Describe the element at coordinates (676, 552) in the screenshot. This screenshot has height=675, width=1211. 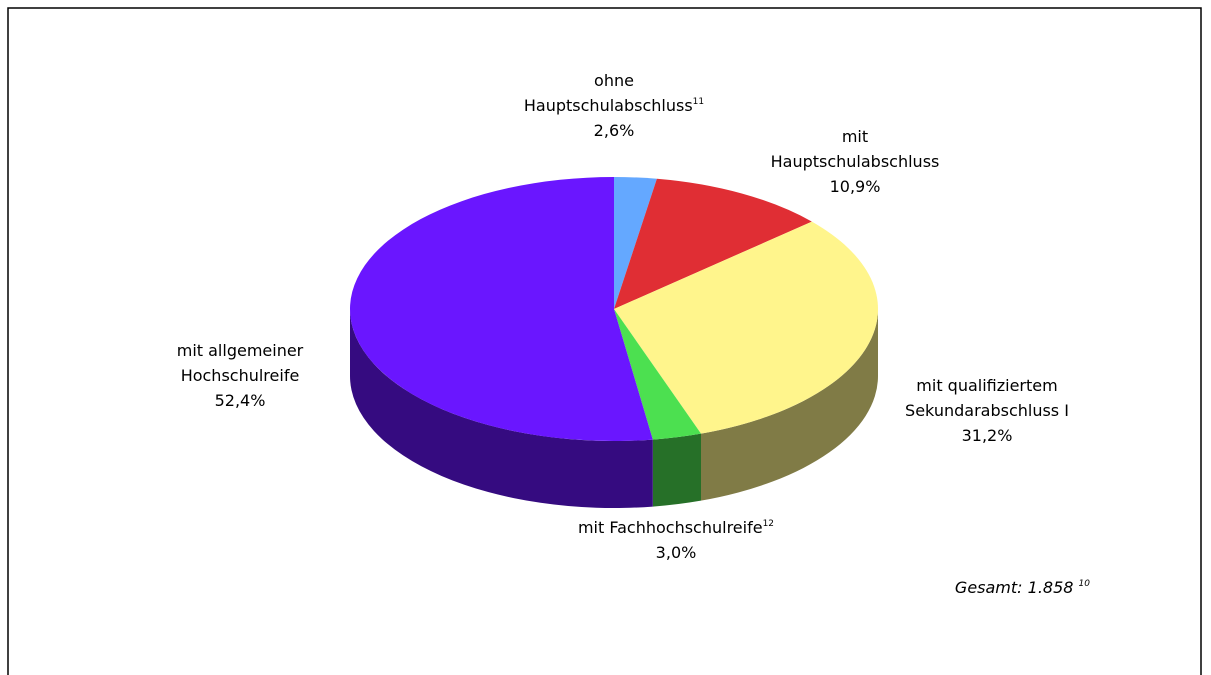
I see `value-label: 3,0%` at that location.